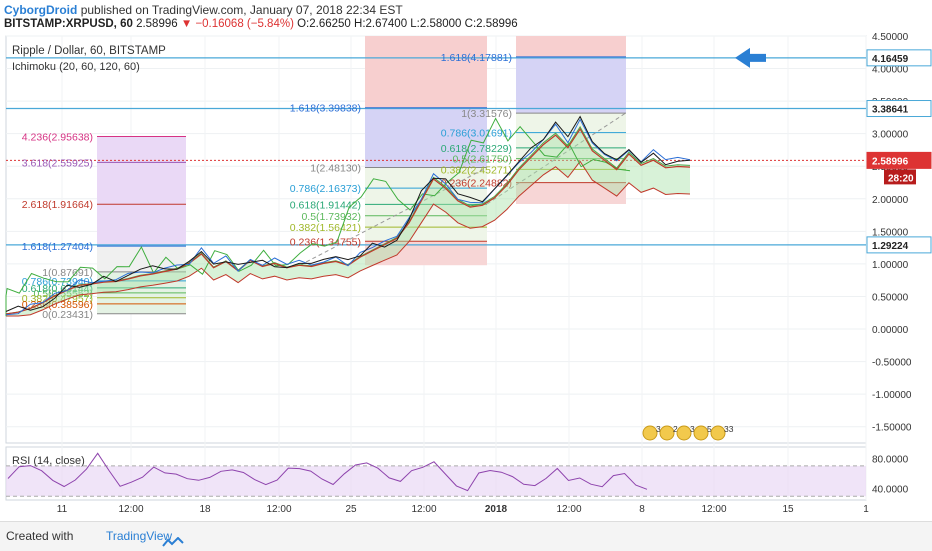 The image size is (932, 551). I want to click on x-tick-label: 8, so click(642, 509).